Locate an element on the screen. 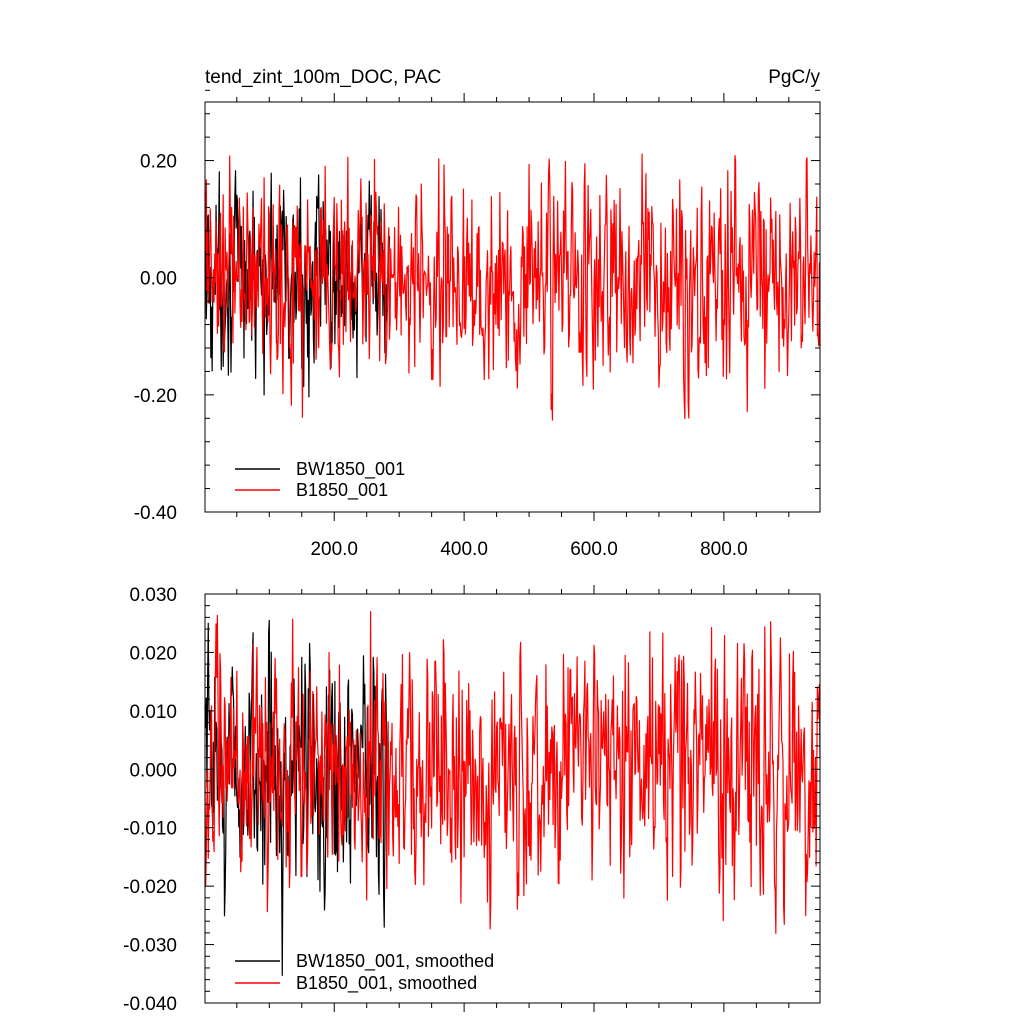  x-tick-label: 600.0 is located at coordinates (594, 549).